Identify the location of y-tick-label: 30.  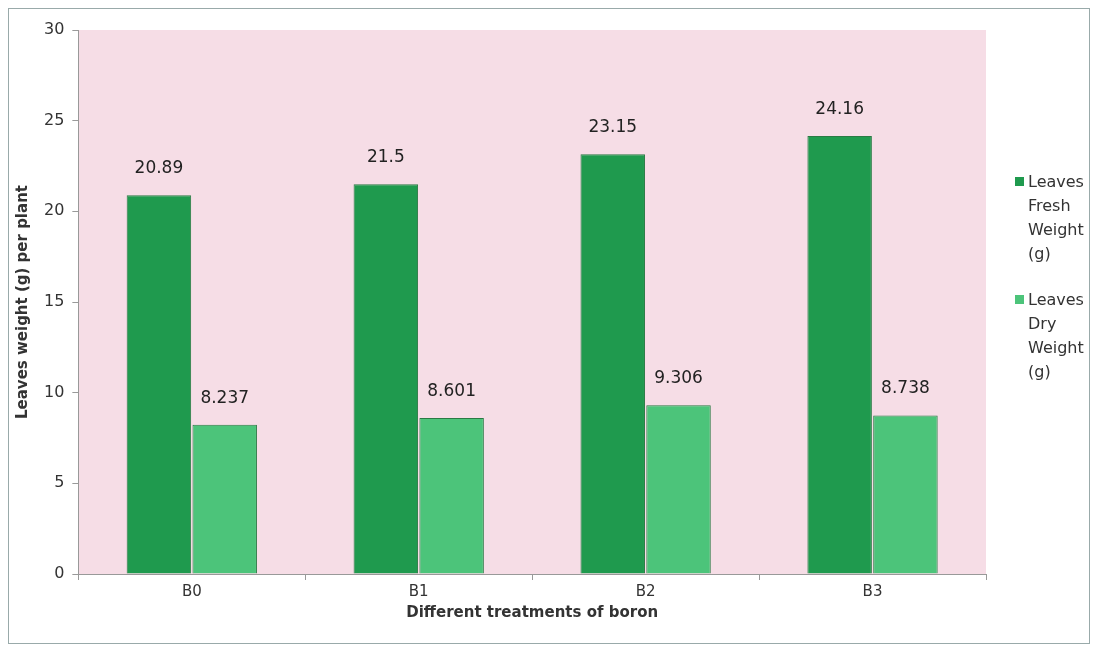
(54, 29).